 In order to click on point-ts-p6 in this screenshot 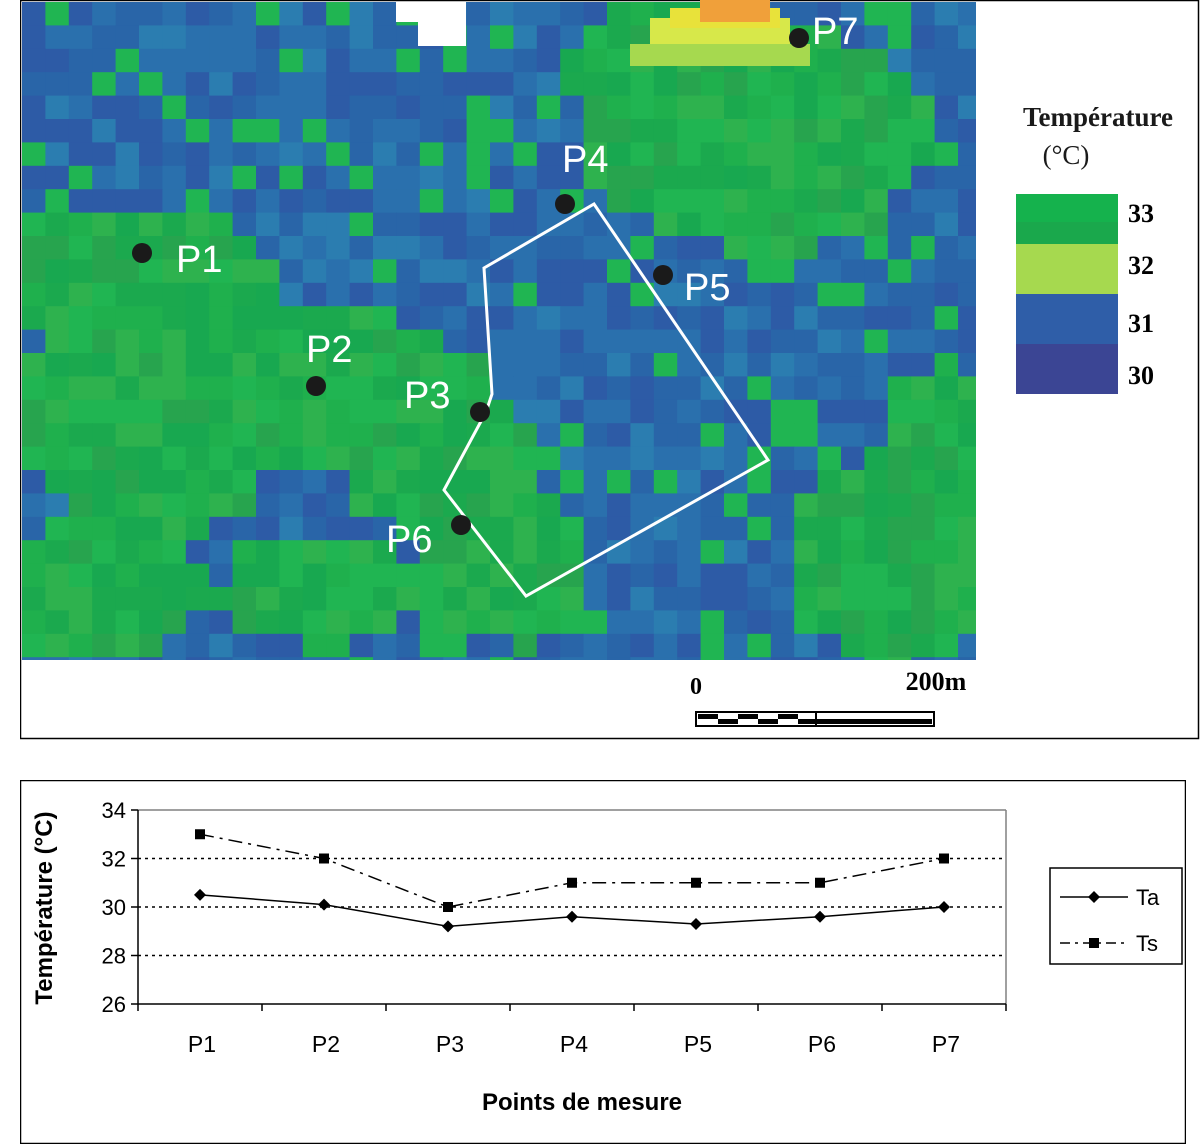, I will do `click(820, 882)`.